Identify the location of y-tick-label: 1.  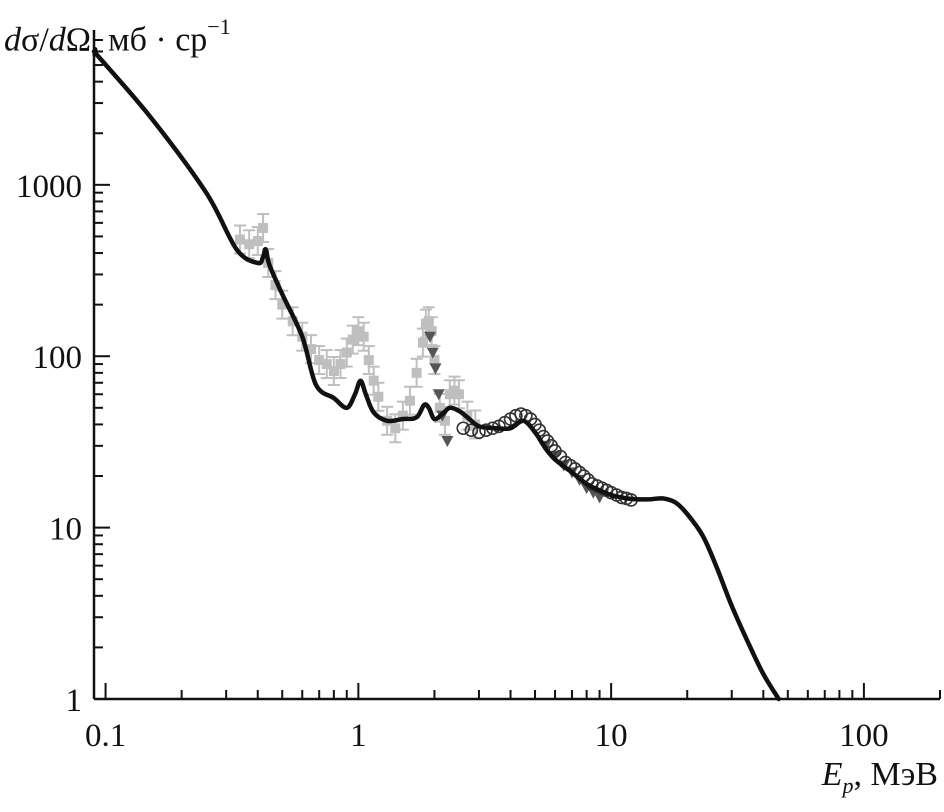
(74, 701).